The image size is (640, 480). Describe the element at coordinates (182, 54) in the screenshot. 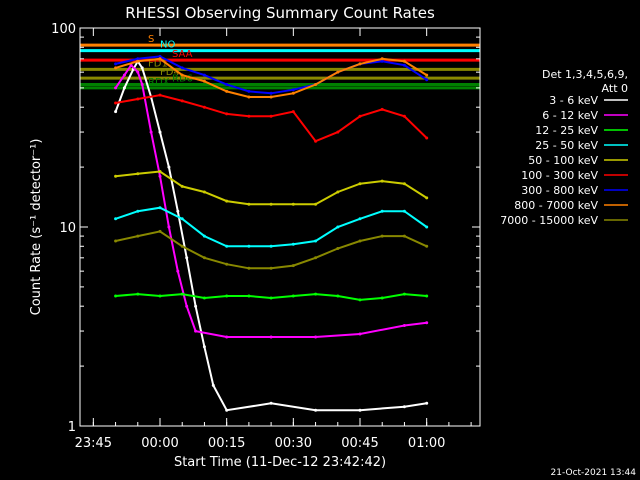

I see `flag-label: SAA` at that location.